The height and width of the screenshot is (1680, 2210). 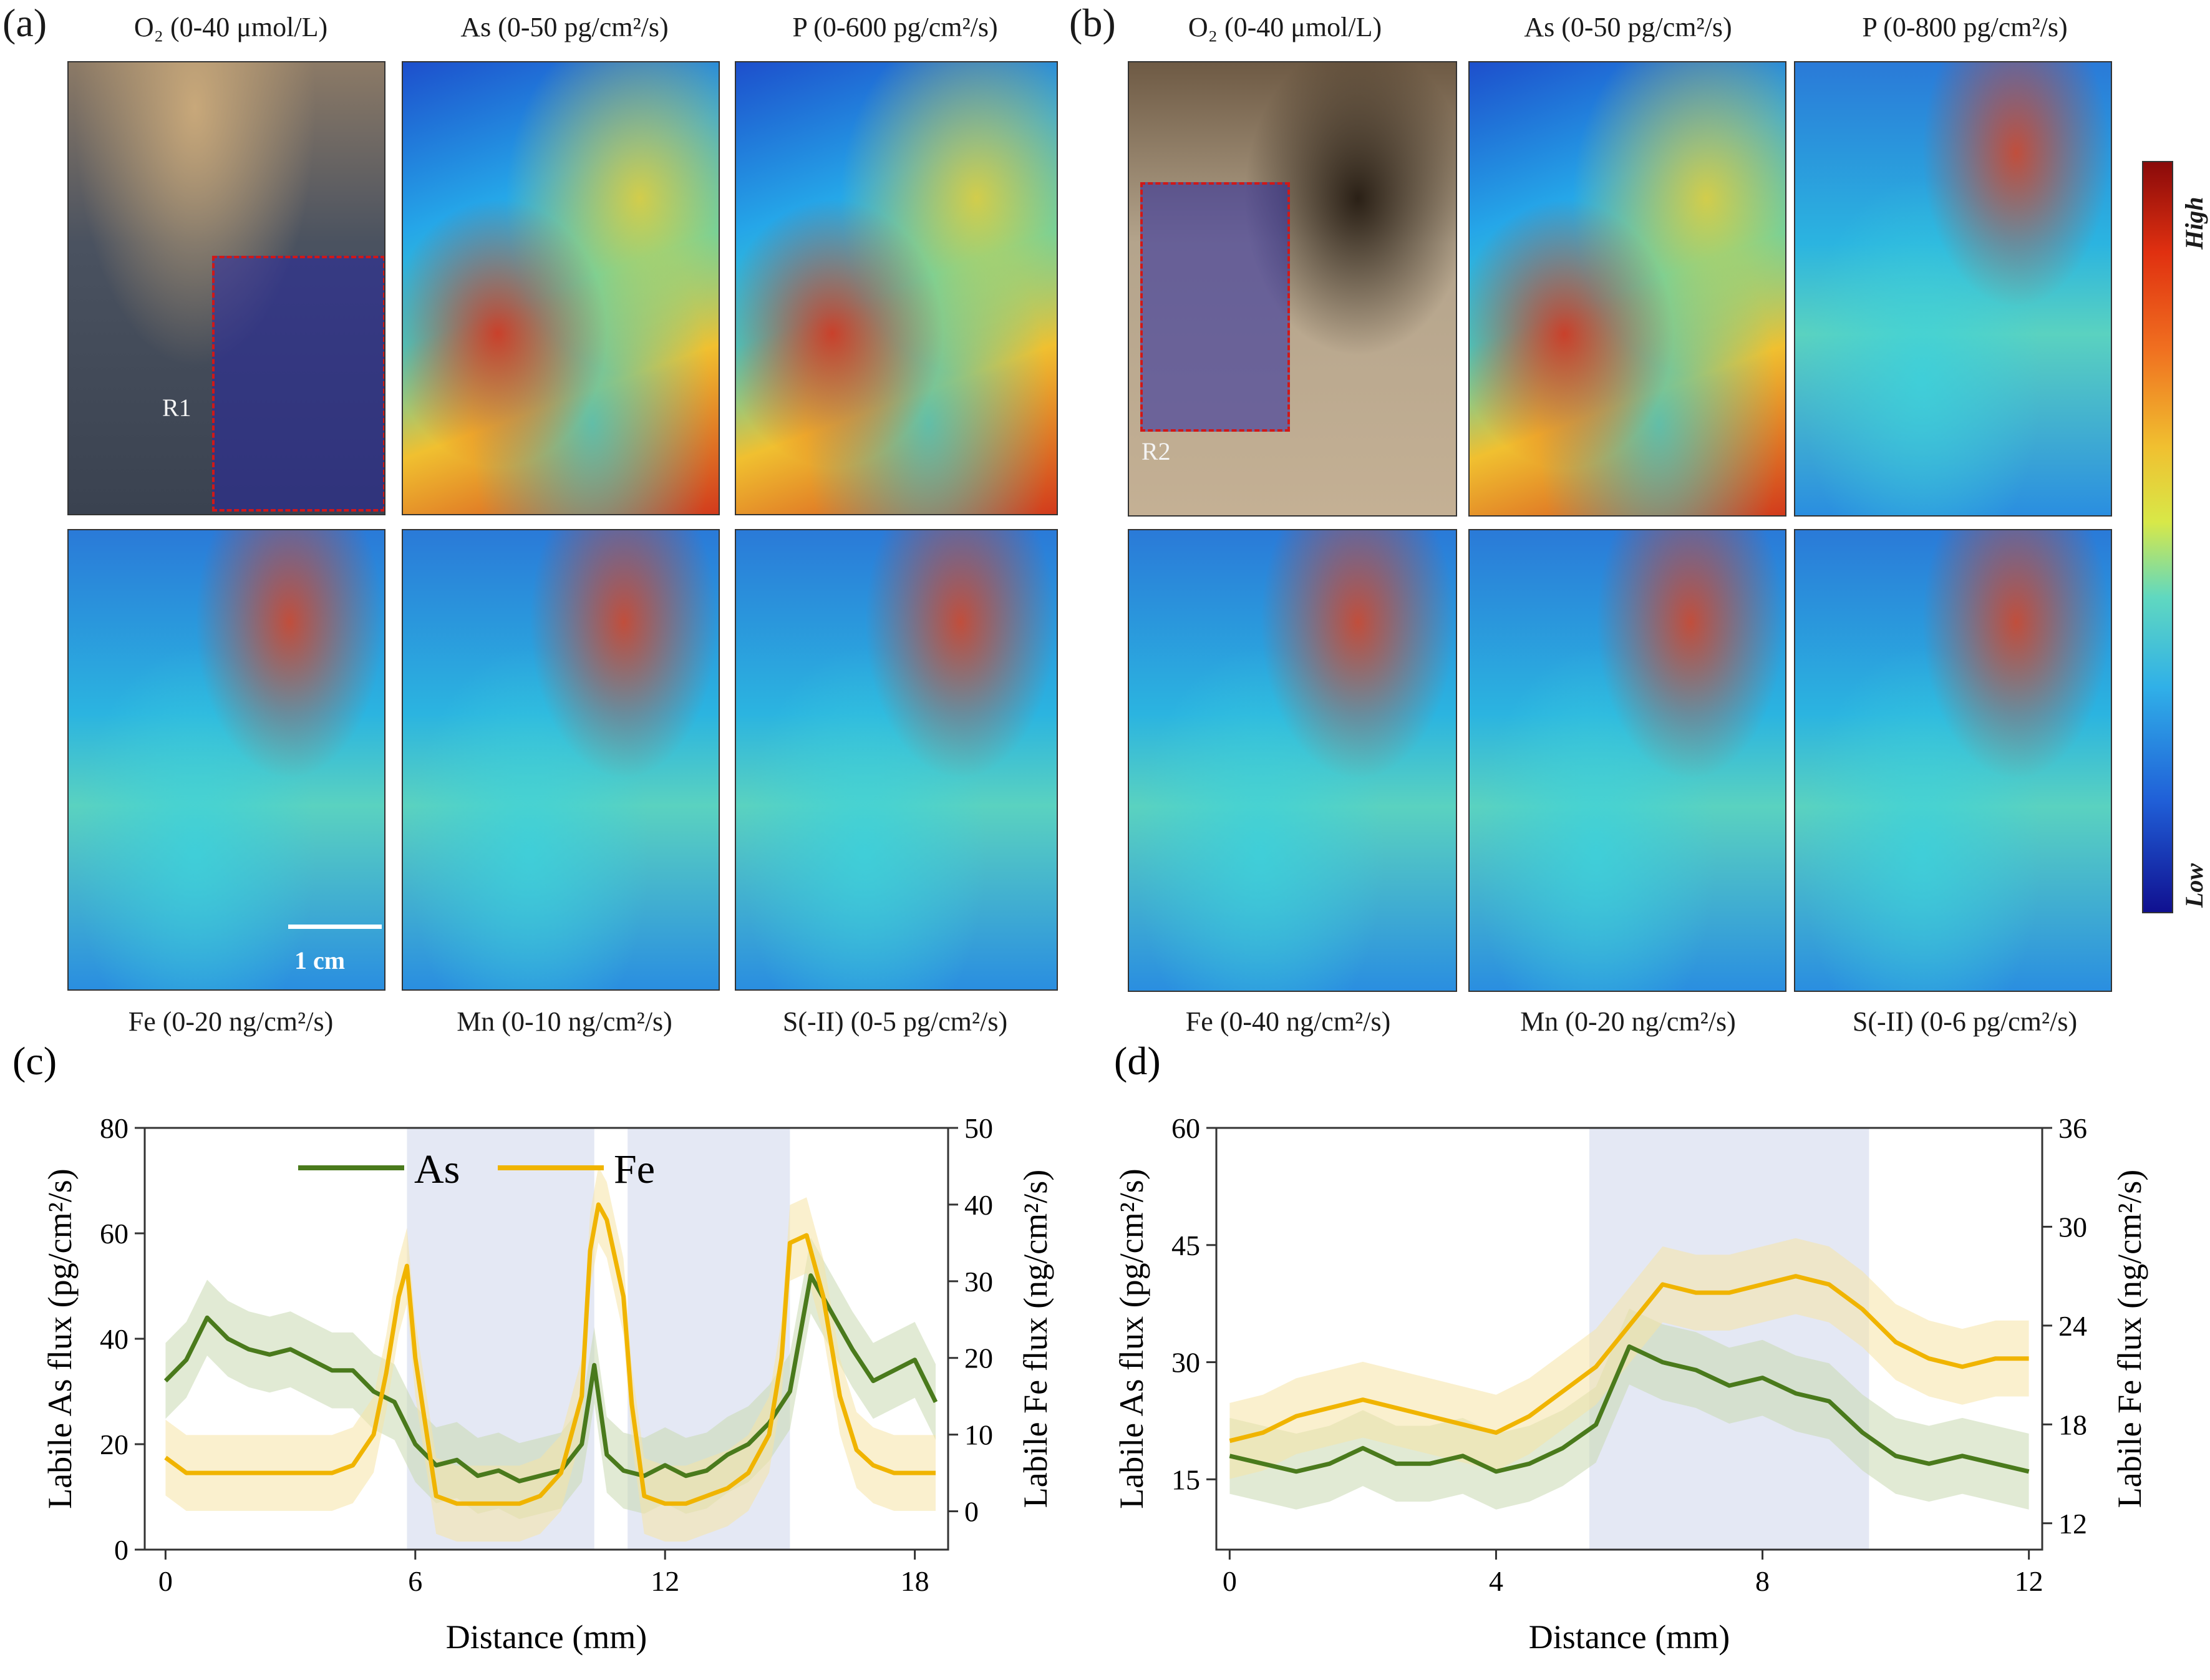 I want to click on chart-d-xlabel: Distance (mm), so click(x=1629, y=1637).